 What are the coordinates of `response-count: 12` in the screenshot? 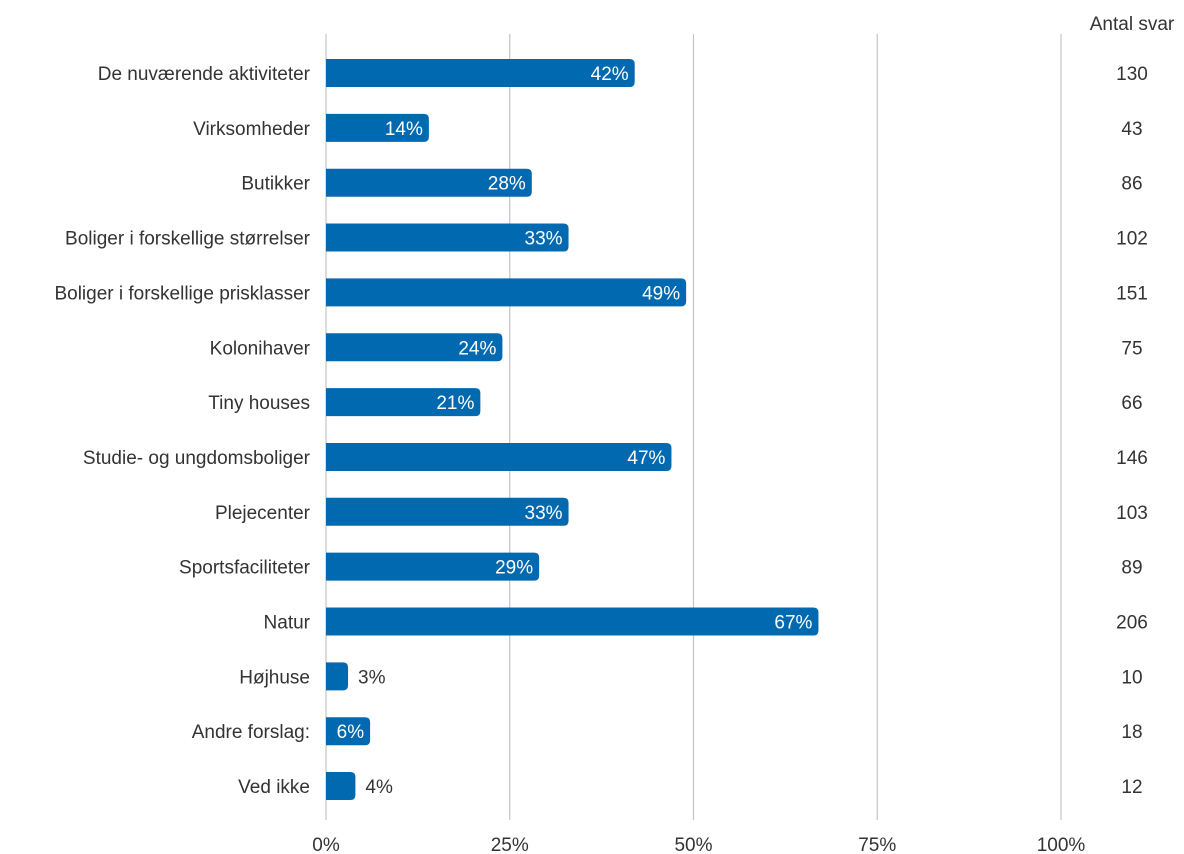 It's located at (1131, 787).